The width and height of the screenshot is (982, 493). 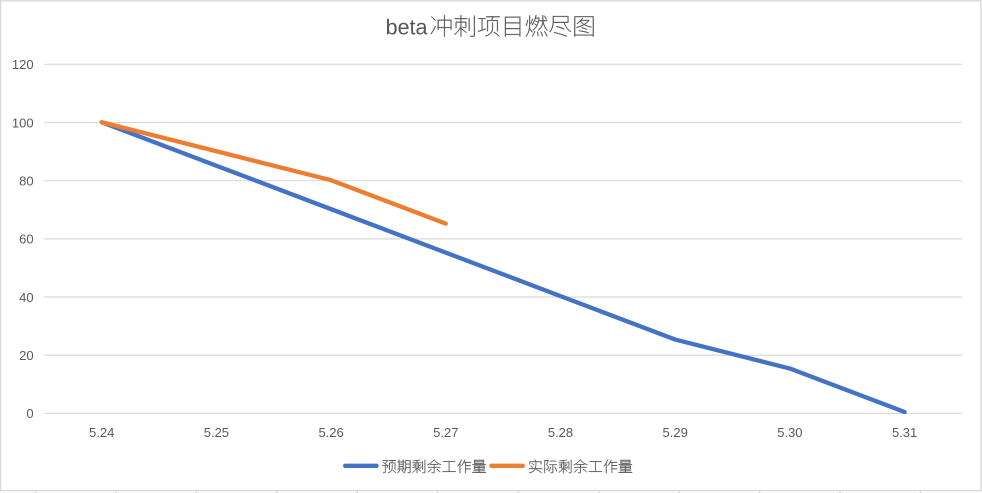 What do you see at coordinates (26, 355) in the screenshot?
I see `svg-text: 20` at bounding box center [26, 355].